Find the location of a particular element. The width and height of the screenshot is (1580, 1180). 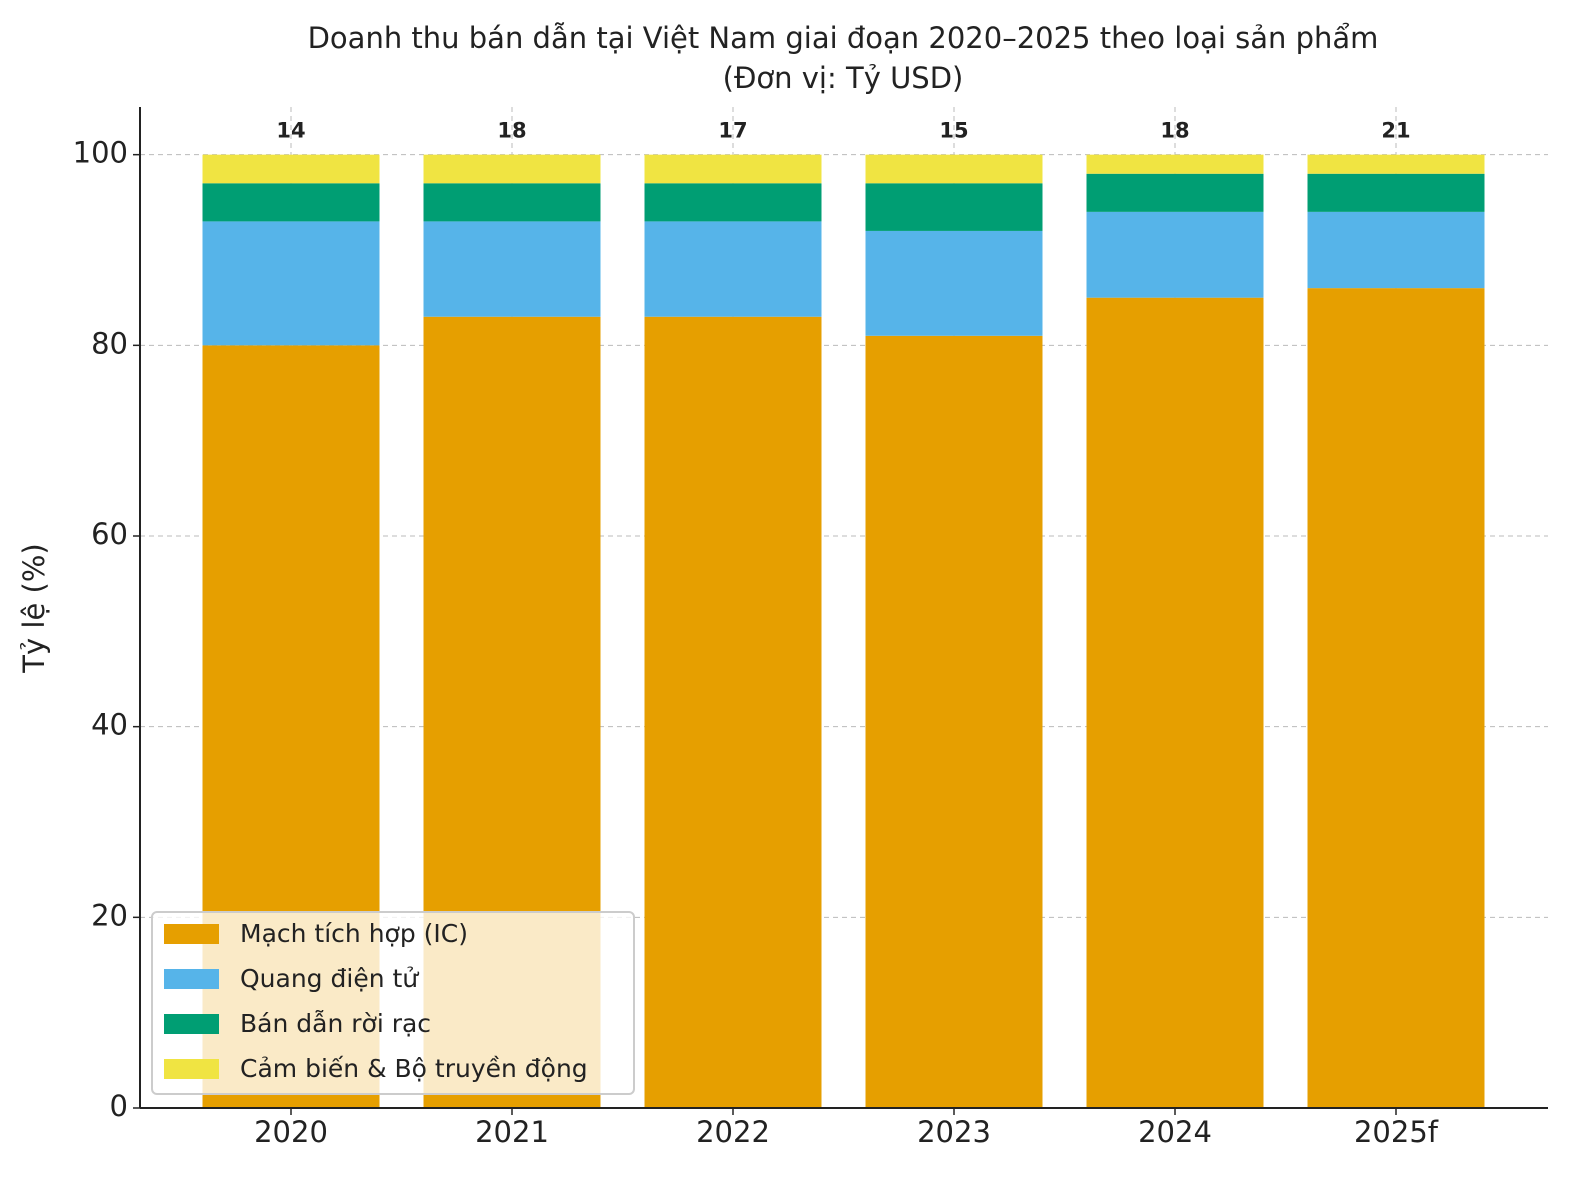

x-tick-label: 2021 is located at coordinates (512, 1132).